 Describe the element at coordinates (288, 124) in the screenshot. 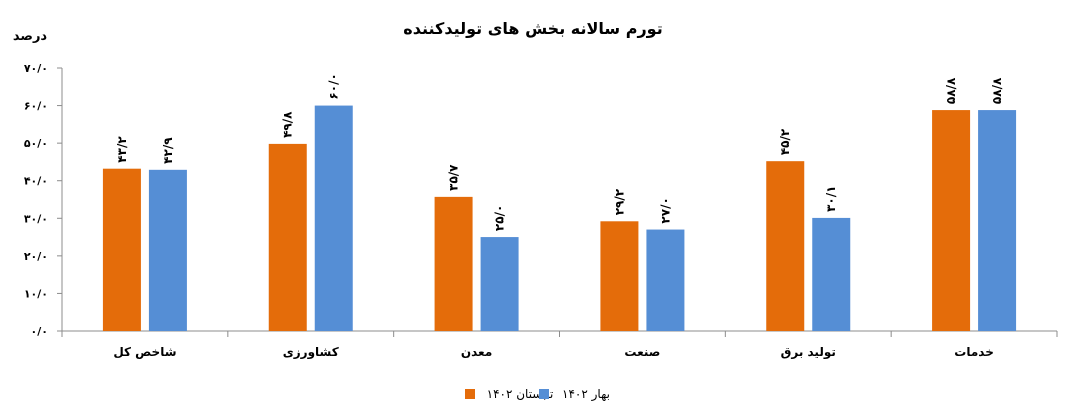

I see `data-label: ۴۹/۸` at that location.